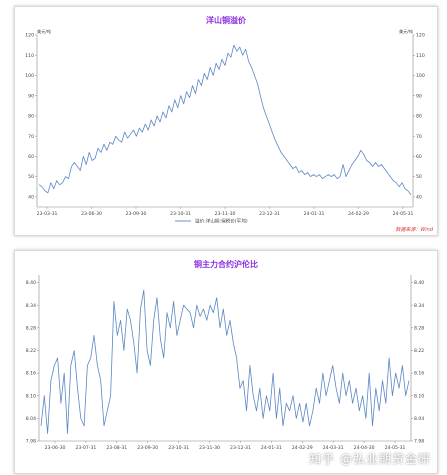  Describe the element at coordinates (414, 229) in the screenshot. I see `source-note: 数据来源：Wind` at that location.